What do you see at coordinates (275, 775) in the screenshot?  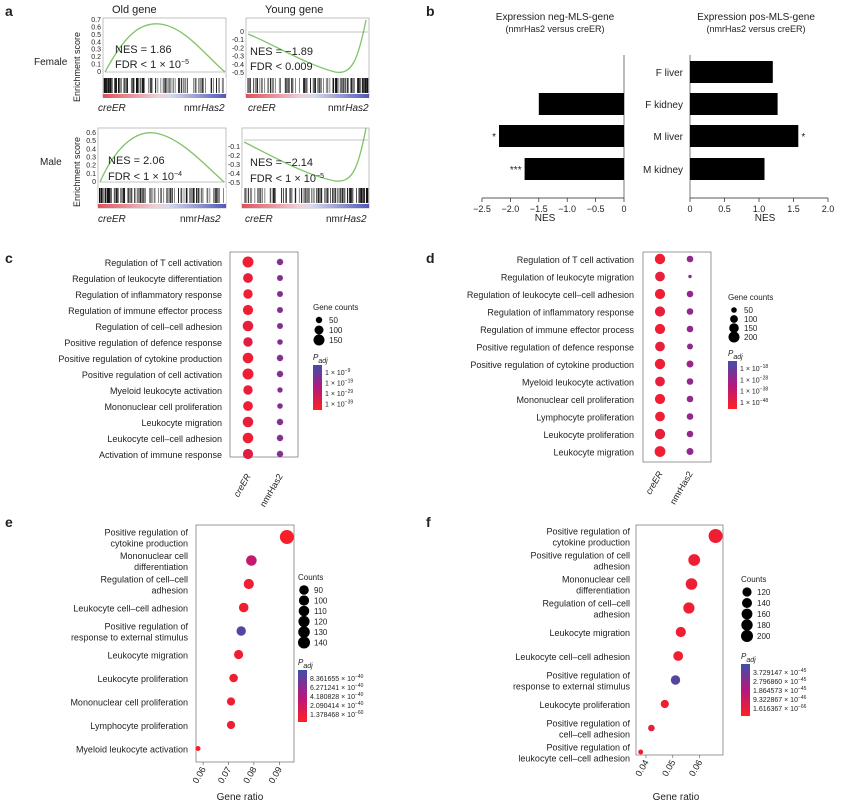 I see `xtick-label: 0.09` at bounding box center [275, 775].